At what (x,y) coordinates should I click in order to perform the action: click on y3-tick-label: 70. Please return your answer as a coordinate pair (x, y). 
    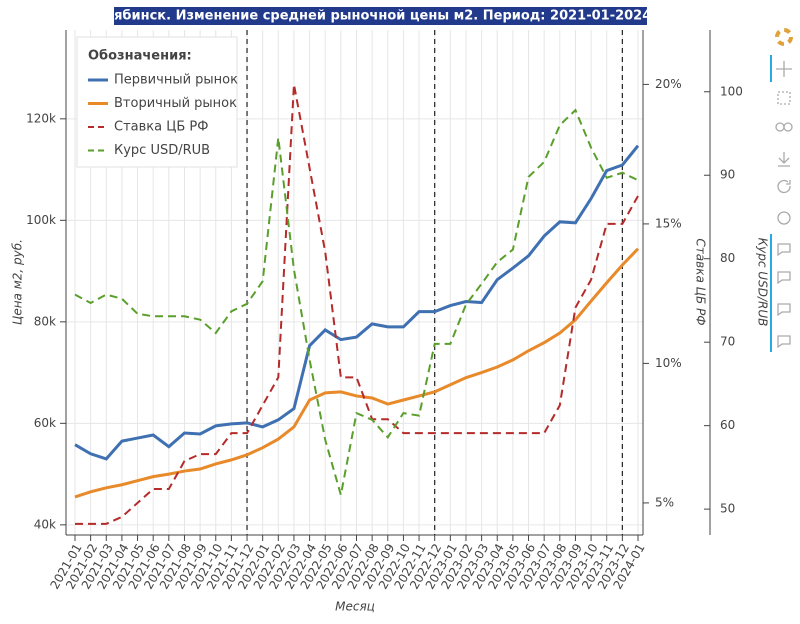
    Looking at the image, I should click on (727, 342).